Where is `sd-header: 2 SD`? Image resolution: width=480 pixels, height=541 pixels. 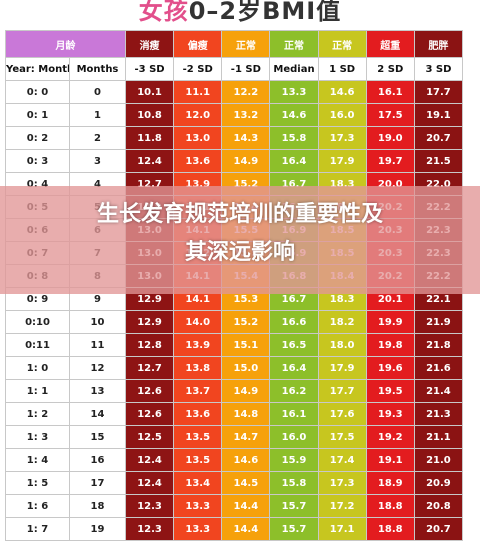 sd-header: 2 SD is located at coordinates (390, 69).